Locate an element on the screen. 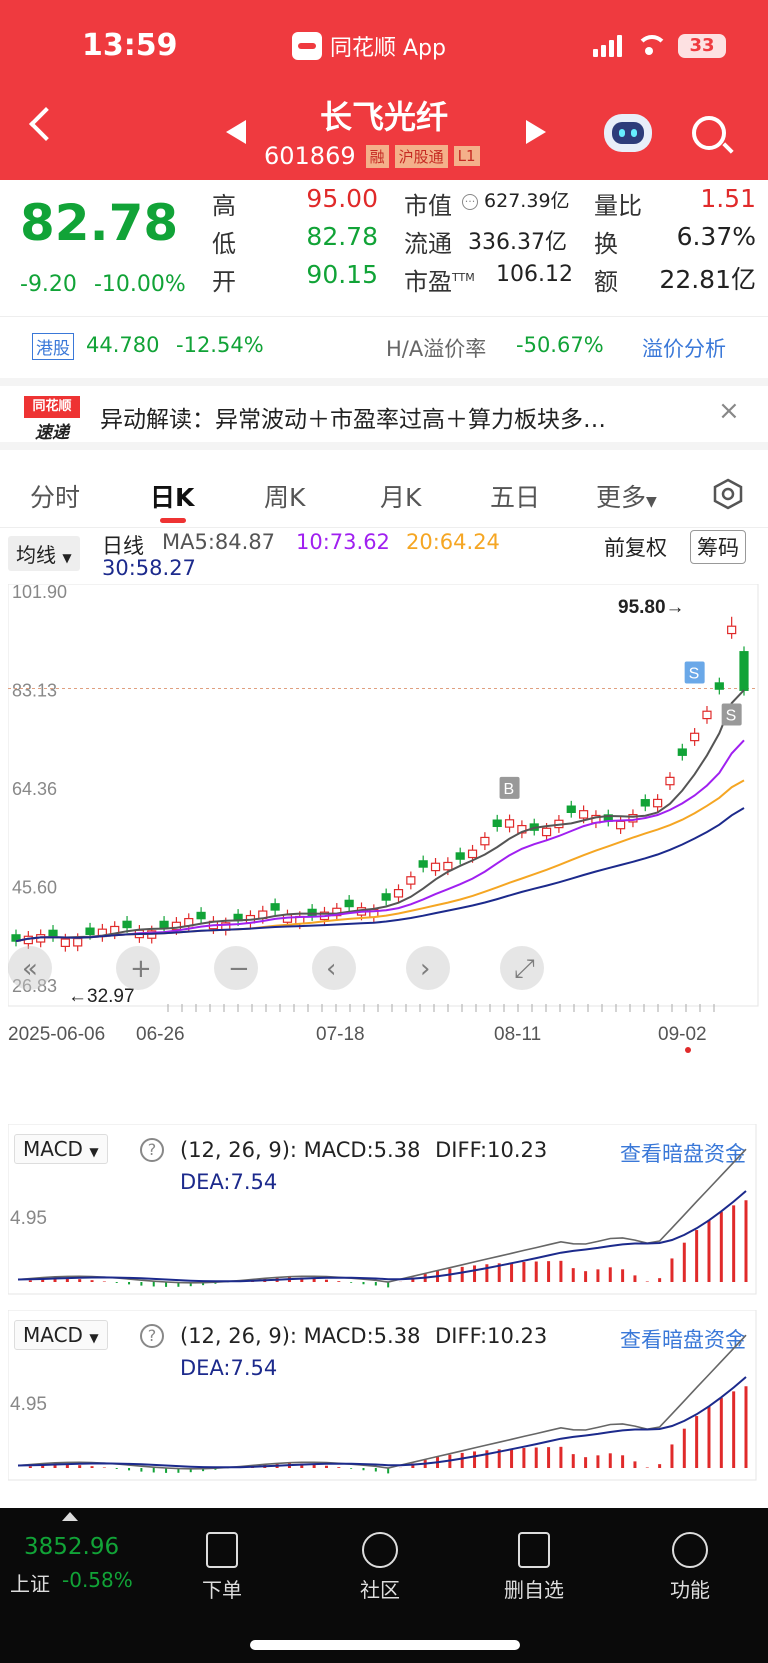 The image size is (768, 1663). active-tab-indicator is located at coordinates (173, 520).